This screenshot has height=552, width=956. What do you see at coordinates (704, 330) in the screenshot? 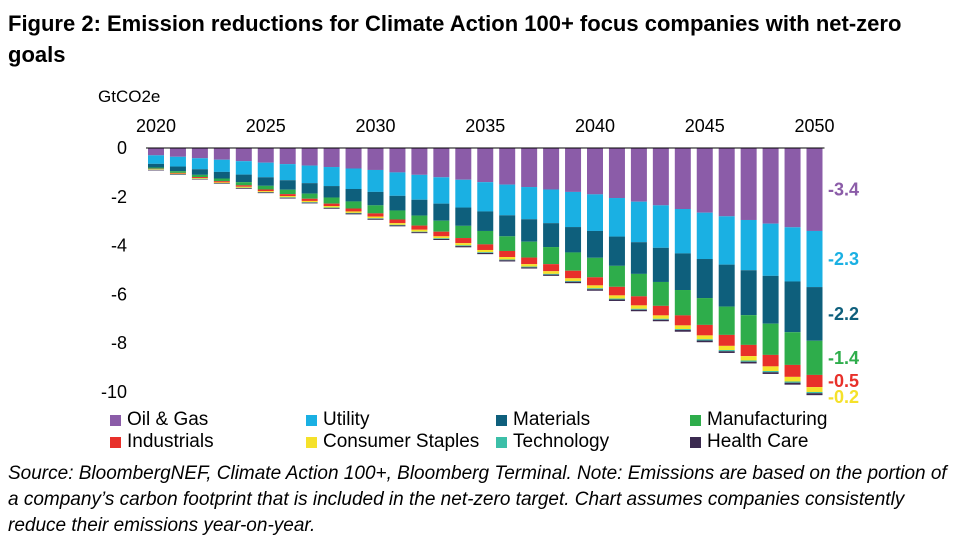
I see `bar-industrials-2045` at bounding box center [704, 330].